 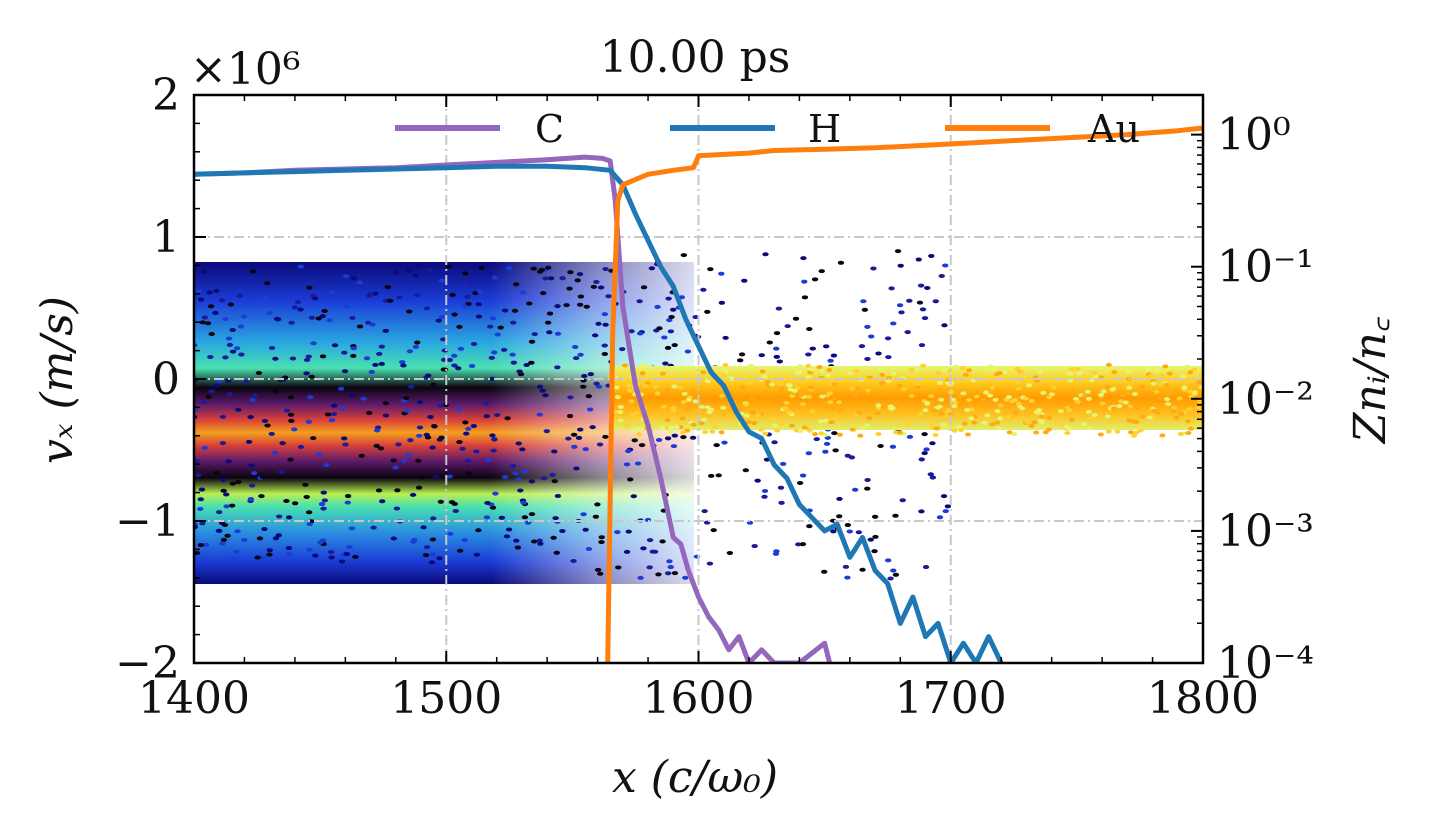 What do you see at coordinates (824, 129) in the screenshot?
I see `legend-label-h: H` at bounding box center [824, 129].